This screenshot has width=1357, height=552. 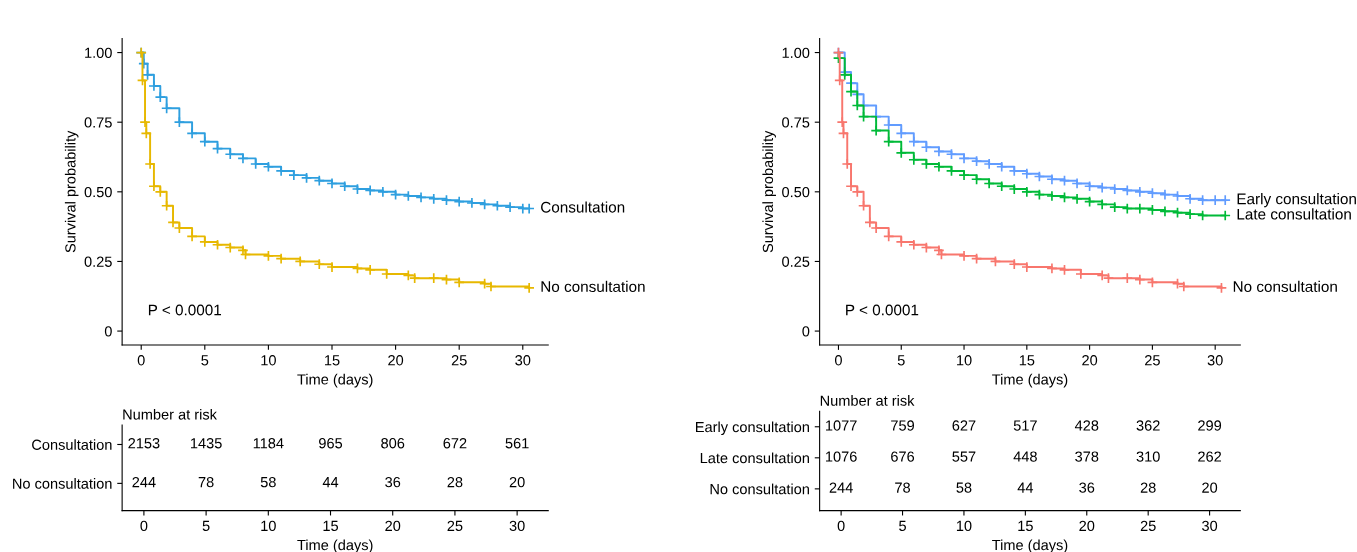 I want to click on data-label: 2153, so click(x=144, y=443).